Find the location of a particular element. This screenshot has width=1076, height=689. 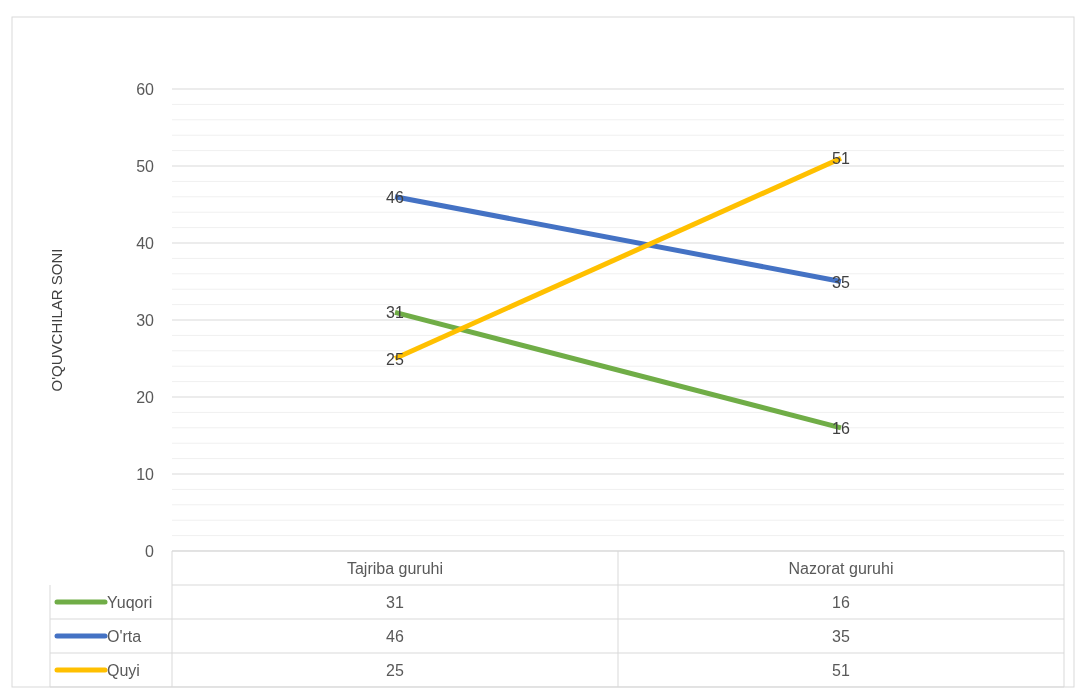

legend-label: Quyi is located at coordinates (123, 670).